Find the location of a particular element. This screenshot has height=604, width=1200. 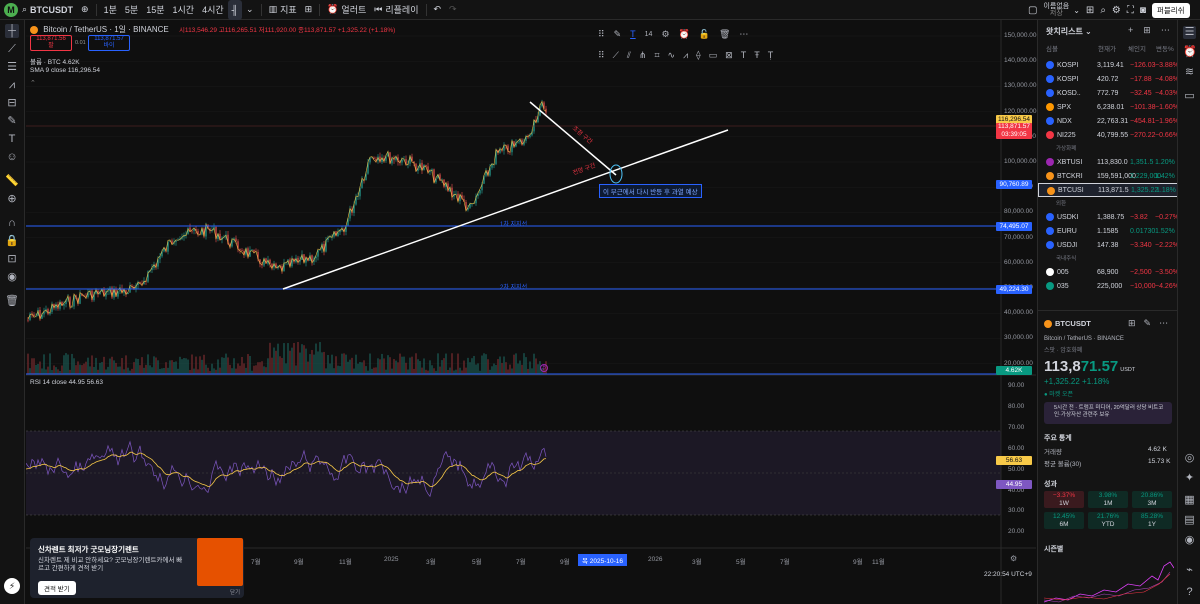

perf-cell: 3.98% 1M is located at coordinates (1108, 499).